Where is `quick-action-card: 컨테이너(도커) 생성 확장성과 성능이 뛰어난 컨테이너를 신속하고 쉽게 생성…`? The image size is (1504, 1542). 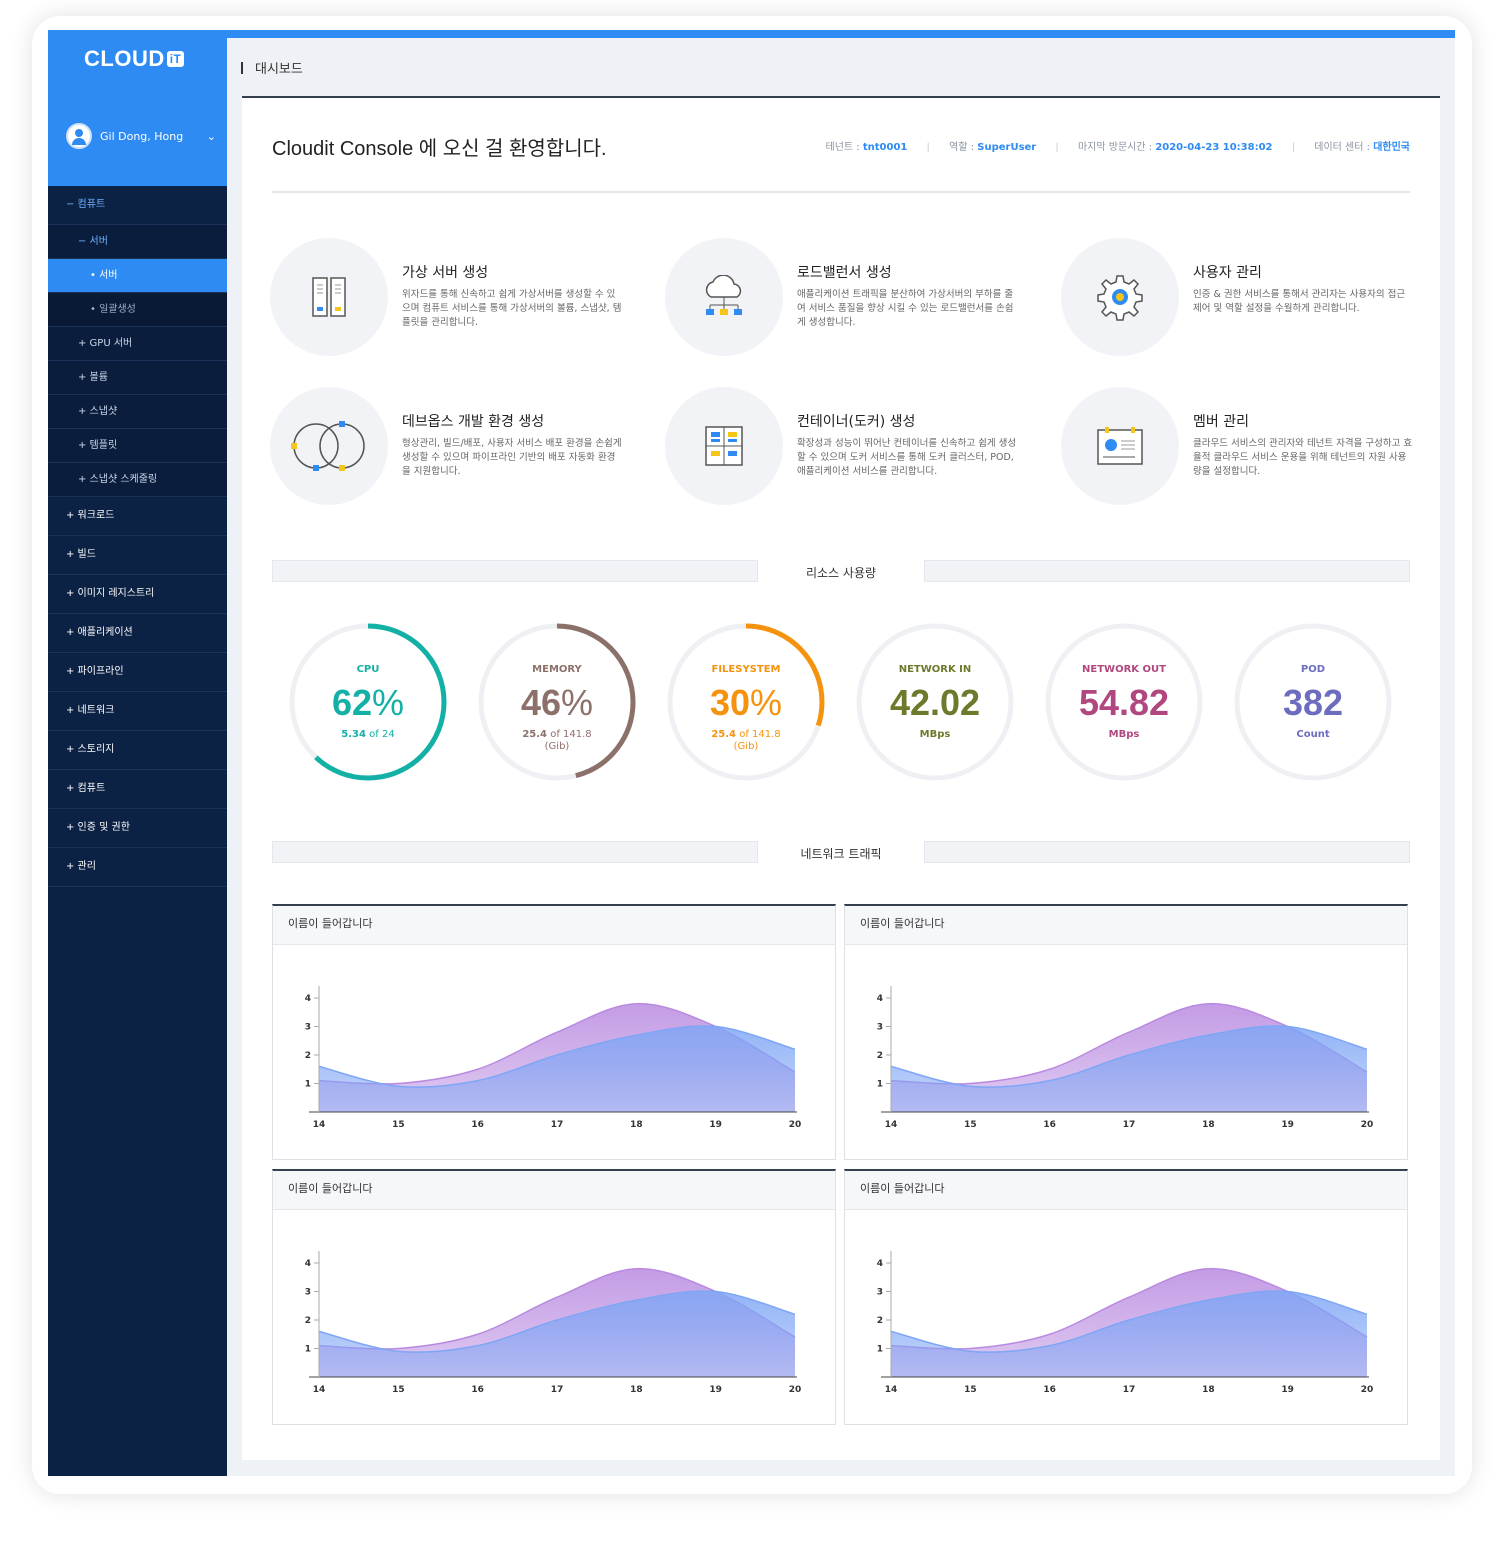 quick-action-card: 컨테이너(도커) 생성 확장성과 성능이 뛰어난 컨테이너를 신속하고 쉽게 생성… is located at coordinates (850, 447).